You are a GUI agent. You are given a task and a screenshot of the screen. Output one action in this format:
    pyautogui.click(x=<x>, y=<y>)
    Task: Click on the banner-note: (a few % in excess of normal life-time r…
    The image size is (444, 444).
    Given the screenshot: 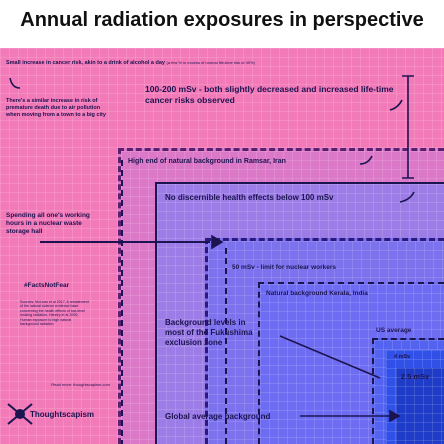 What is the action you would take?
    pyautogui.click(x=210, y=62)
    